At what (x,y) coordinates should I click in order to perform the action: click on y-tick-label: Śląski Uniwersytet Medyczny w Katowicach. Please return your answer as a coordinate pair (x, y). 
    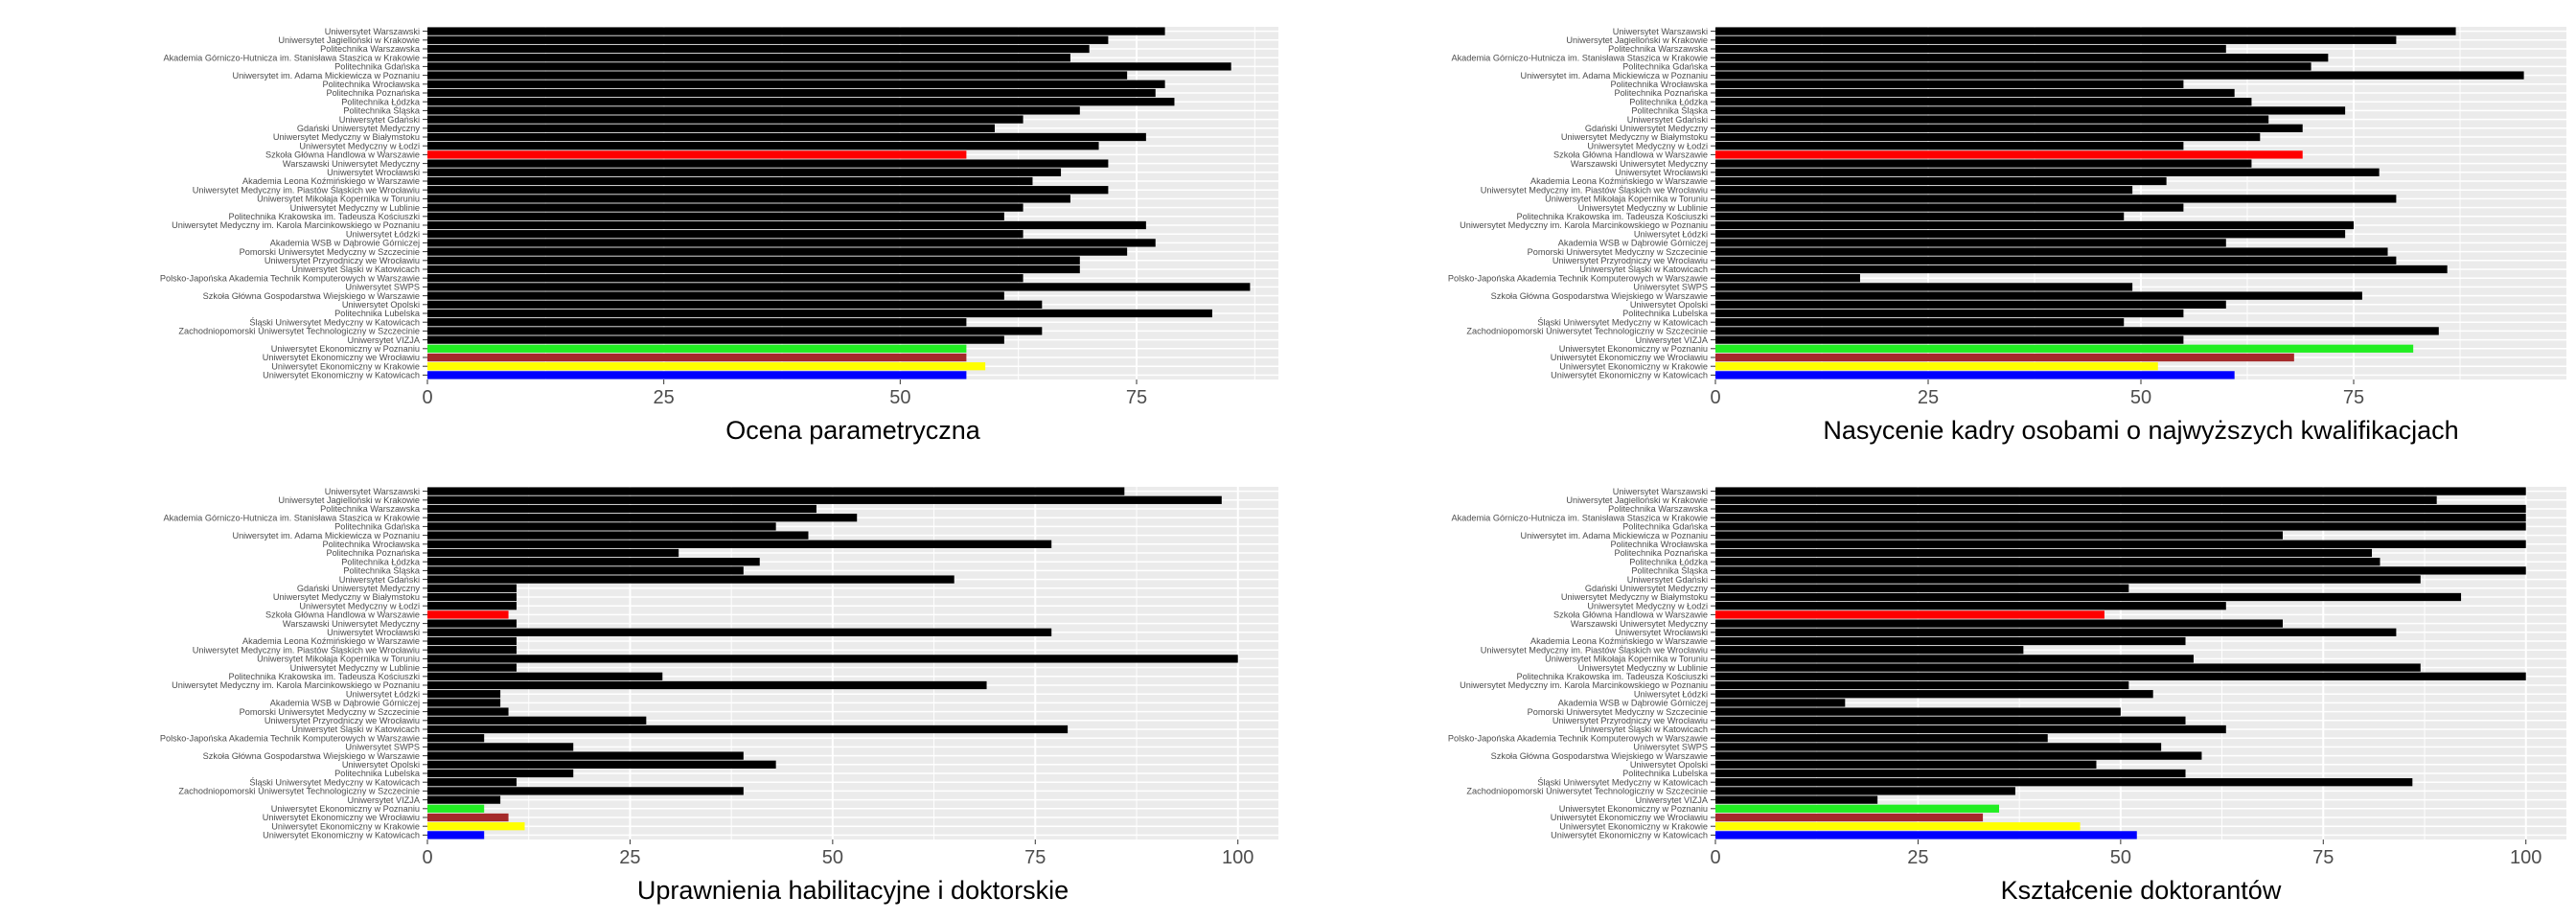
    Looking at the image, I should click on (1622, 321).